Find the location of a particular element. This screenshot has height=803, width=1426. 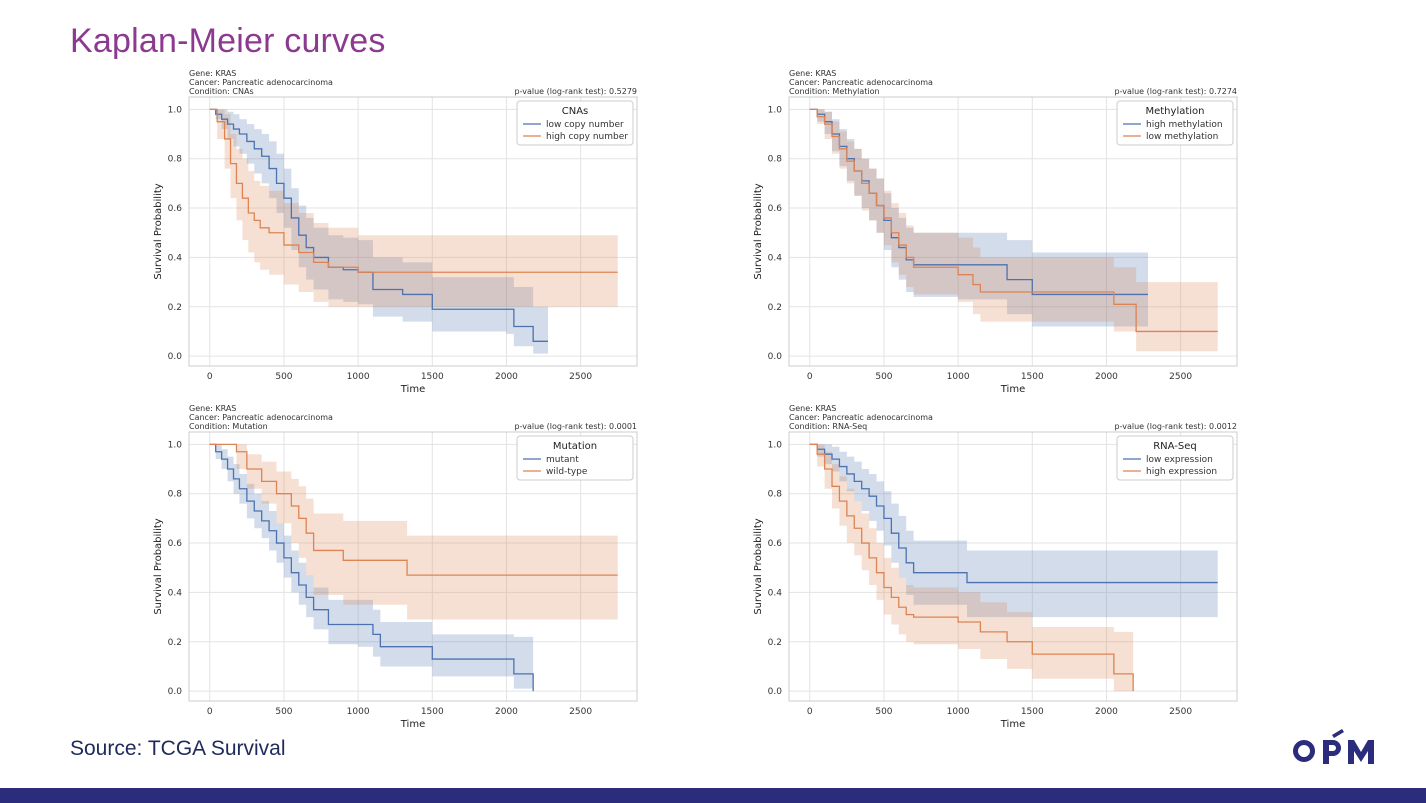

condition-label: Condition: CNAs is located at coordinates (221, 91).